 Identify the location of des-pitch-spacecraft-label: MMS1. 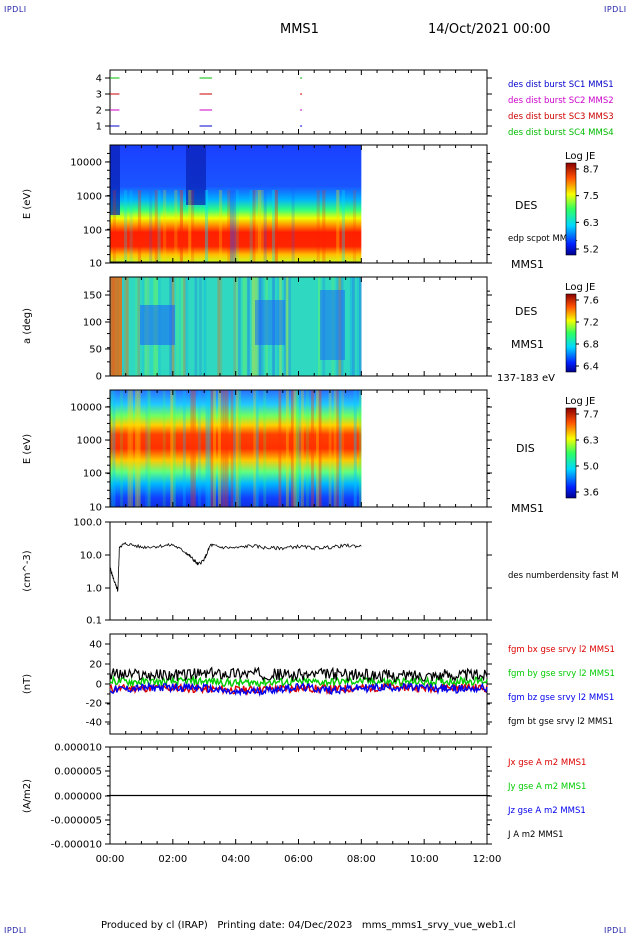
(527, 344).